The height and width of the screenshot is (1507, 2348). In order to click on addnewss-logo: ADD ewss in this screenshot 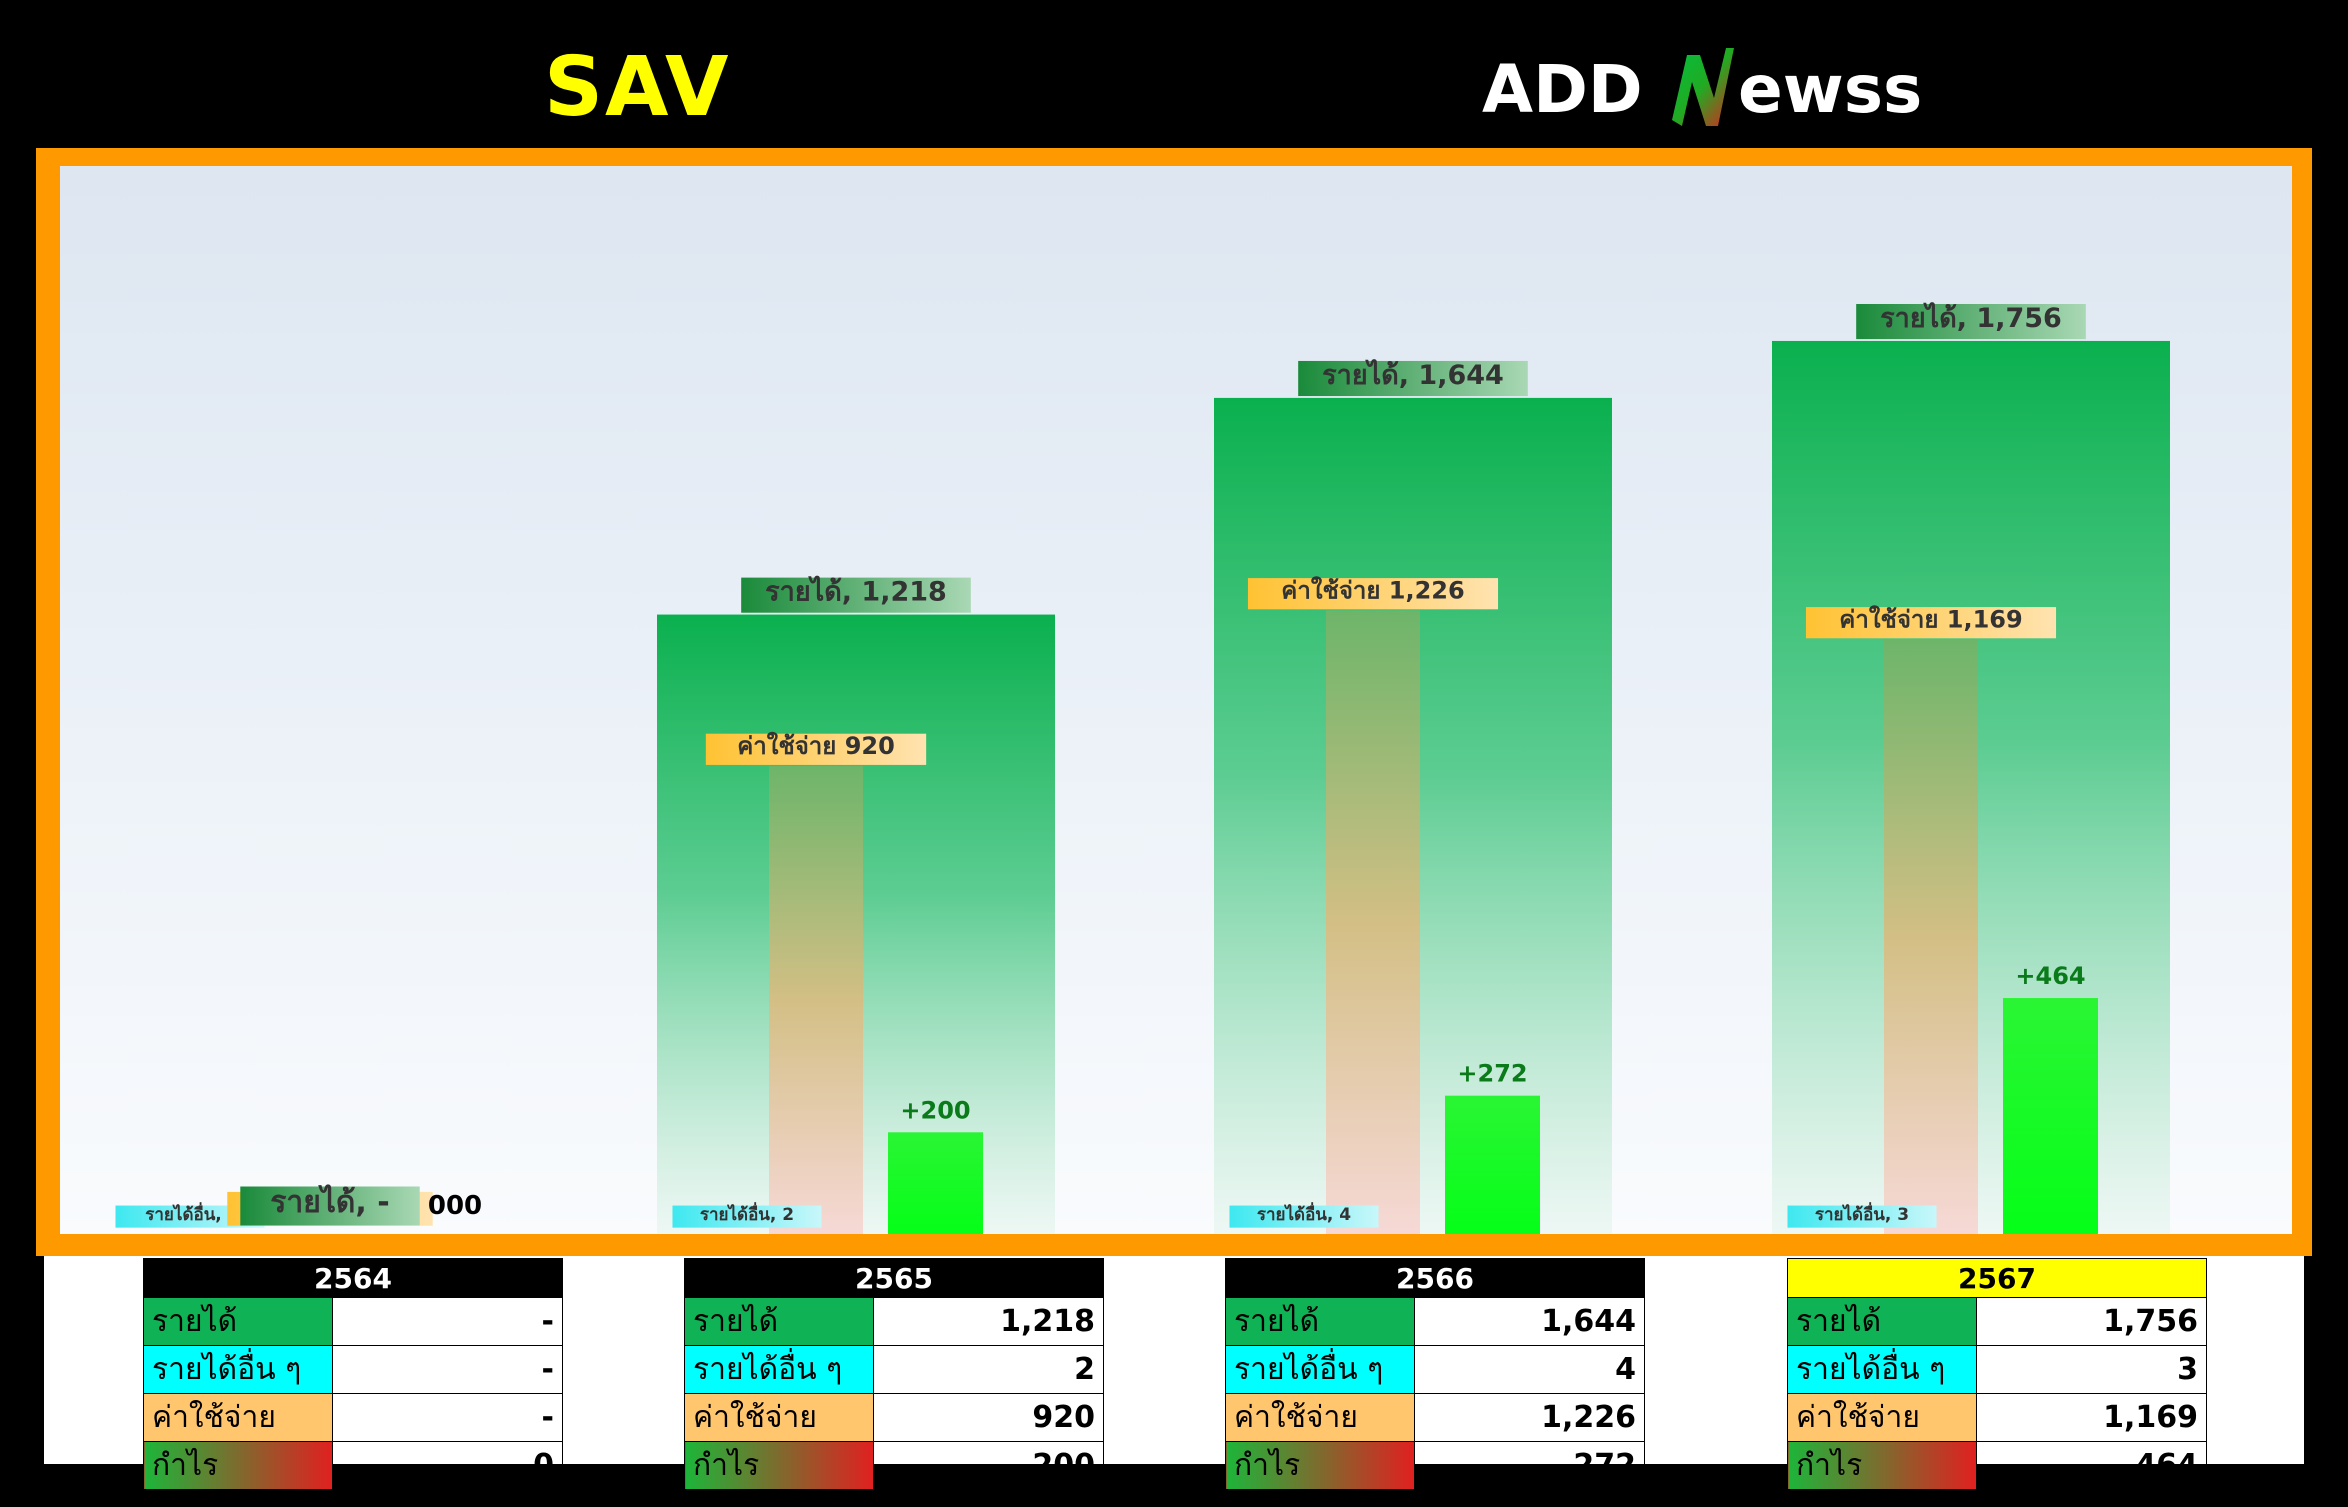, I will do `click(1702, 88)`.